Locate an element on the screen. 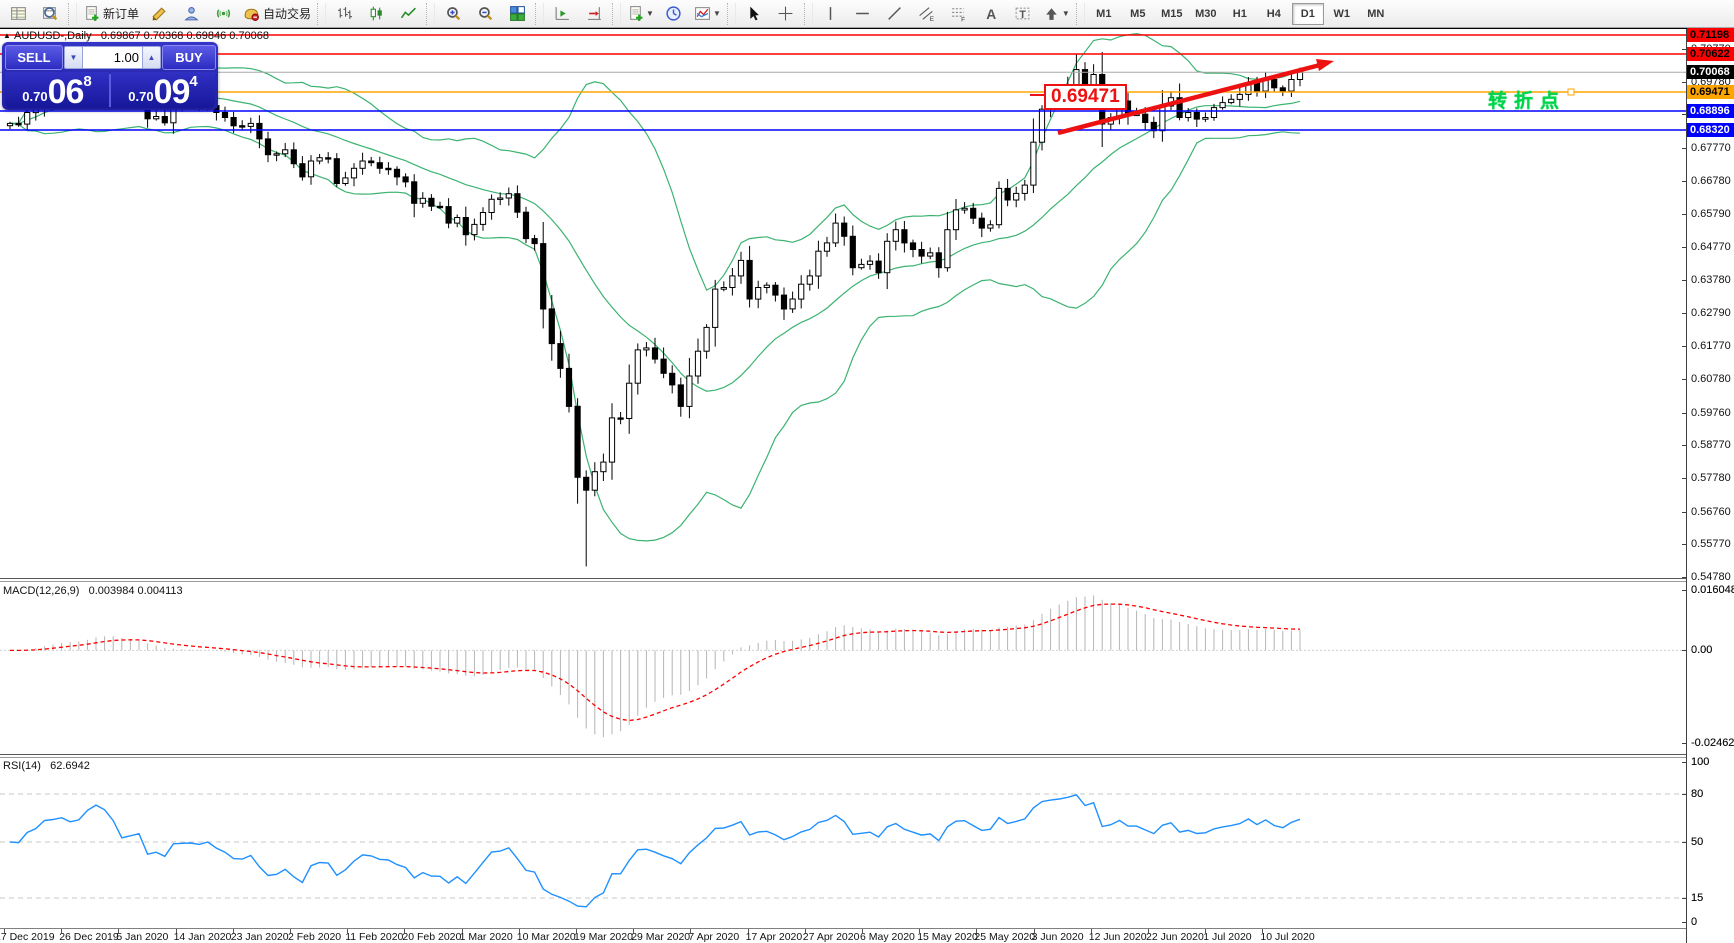 The image size is (1734, 943). price-tick-label: 0.67770 is located at coordinates (1711, 148).